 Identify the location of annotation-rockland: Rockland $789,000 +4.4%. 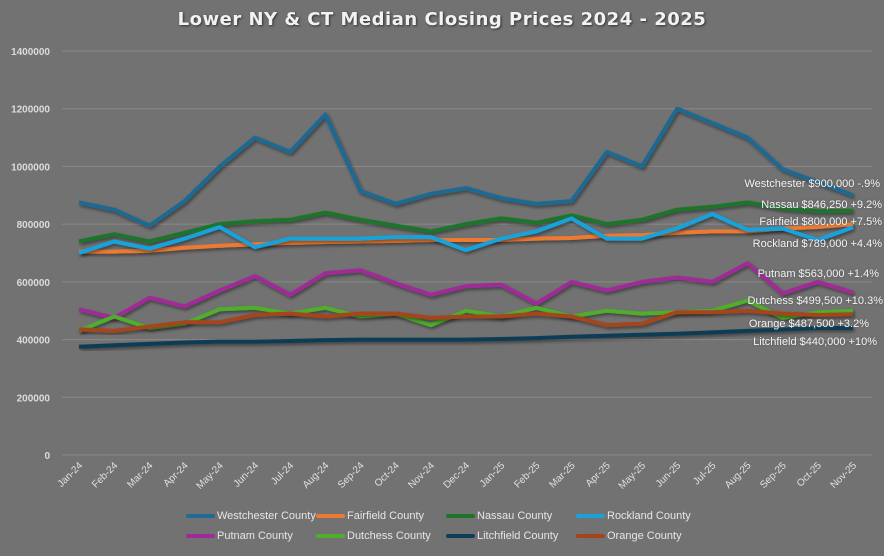
(817, 244).